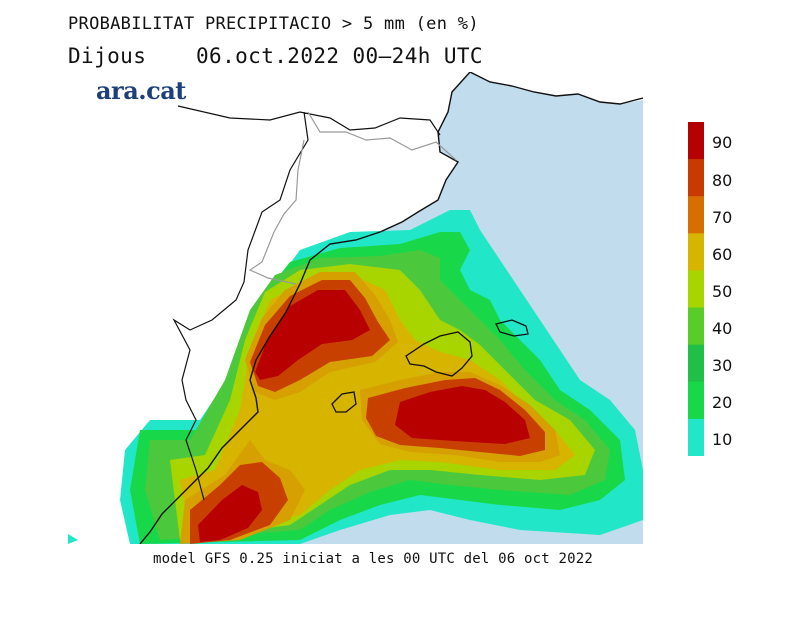 This screenshot has height=617, width=800. What do you see at coordinates (141, 90) in the screenshot?
I see `ara-cat-logo: ara.cat` at bounding box center [141, 90].